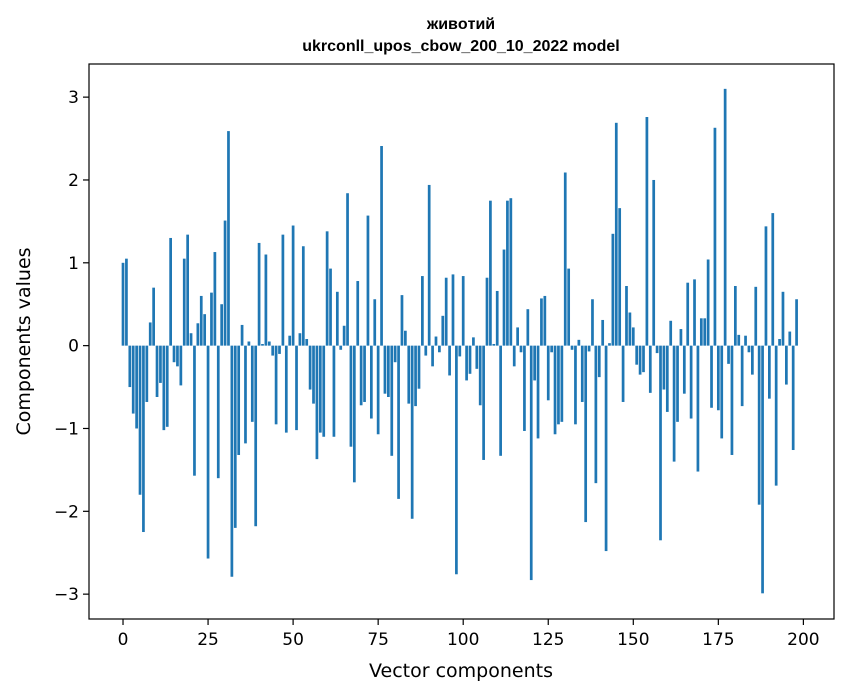  I want to click on chart-subtitle: ukrconll_upos_cbow_200_10_2022 model, so click(460, 46).